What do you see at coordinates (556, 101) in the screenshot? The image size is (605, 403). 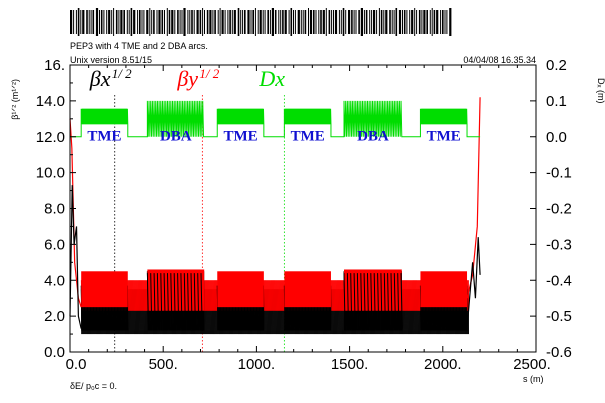 I see `y-right-tick-label: 0.1` at bounding box center [556, 101].